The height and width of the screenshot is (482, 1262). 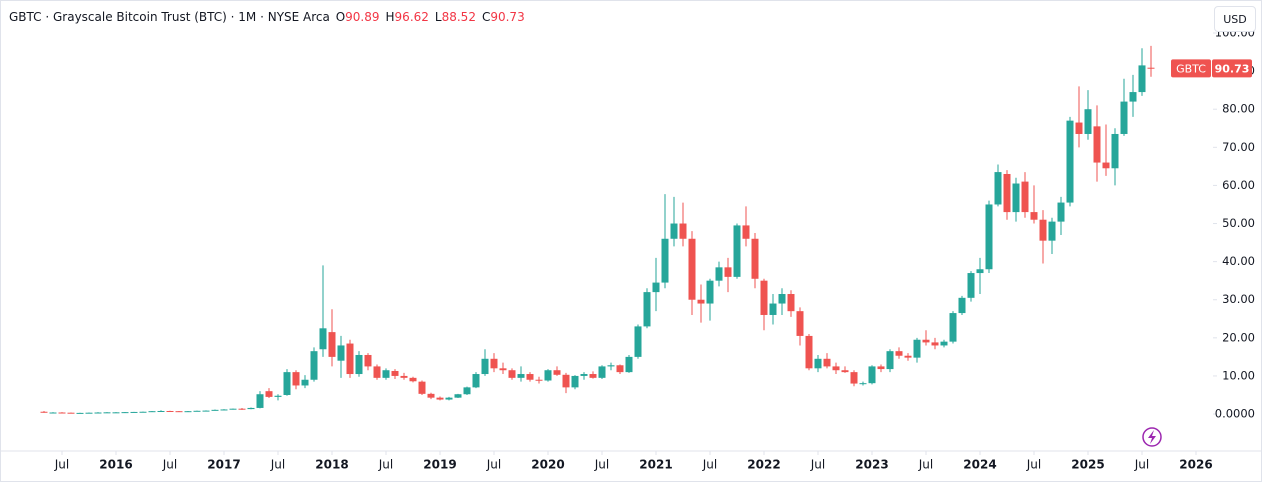 What do you see at coordinates (115, 465) in the screenshot?
I see `x-tick-label: 2016` at bounding box center [115, 465].